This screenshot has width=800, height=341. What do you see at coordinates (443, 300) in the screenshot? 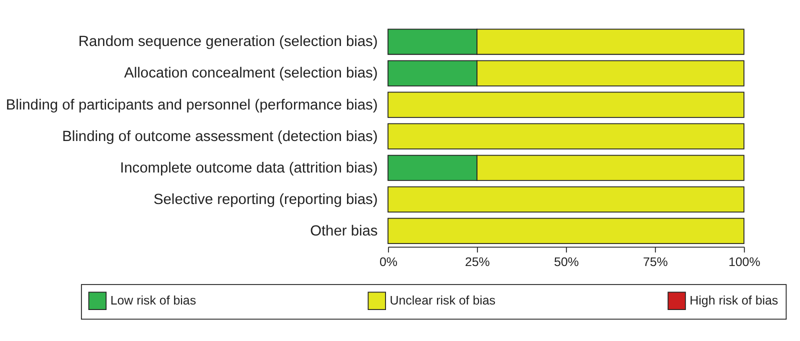
I see `legend-label: Unclear risk of bias` at bounding box center [443, 300].